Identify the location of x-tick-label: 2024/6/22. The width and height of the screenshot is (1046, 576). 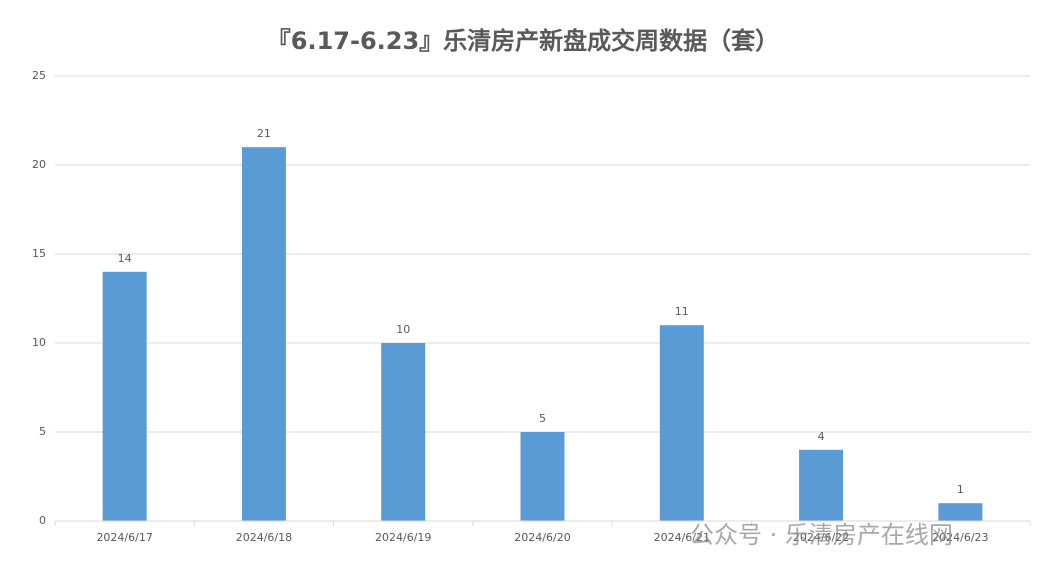
(821, 537).